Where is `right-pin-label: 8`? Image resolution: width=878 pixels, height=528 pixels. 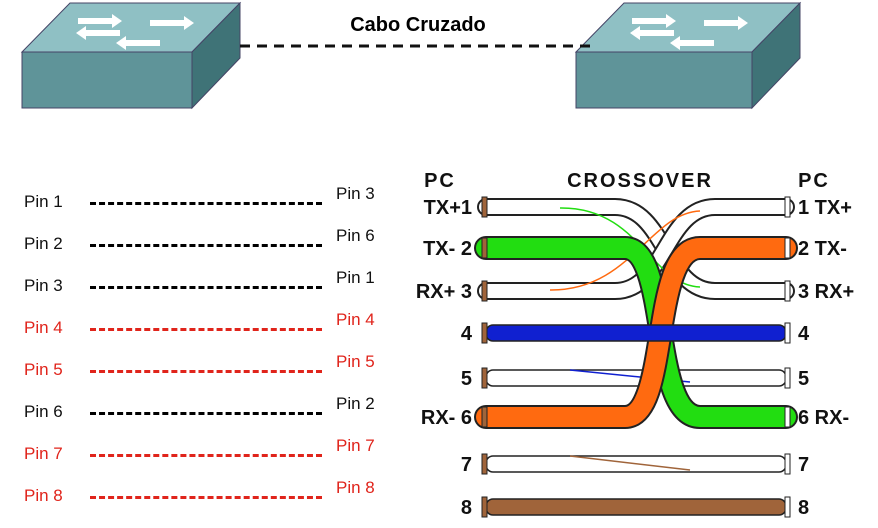 right-pin-label: 8 is located at coordinates (803, 508).